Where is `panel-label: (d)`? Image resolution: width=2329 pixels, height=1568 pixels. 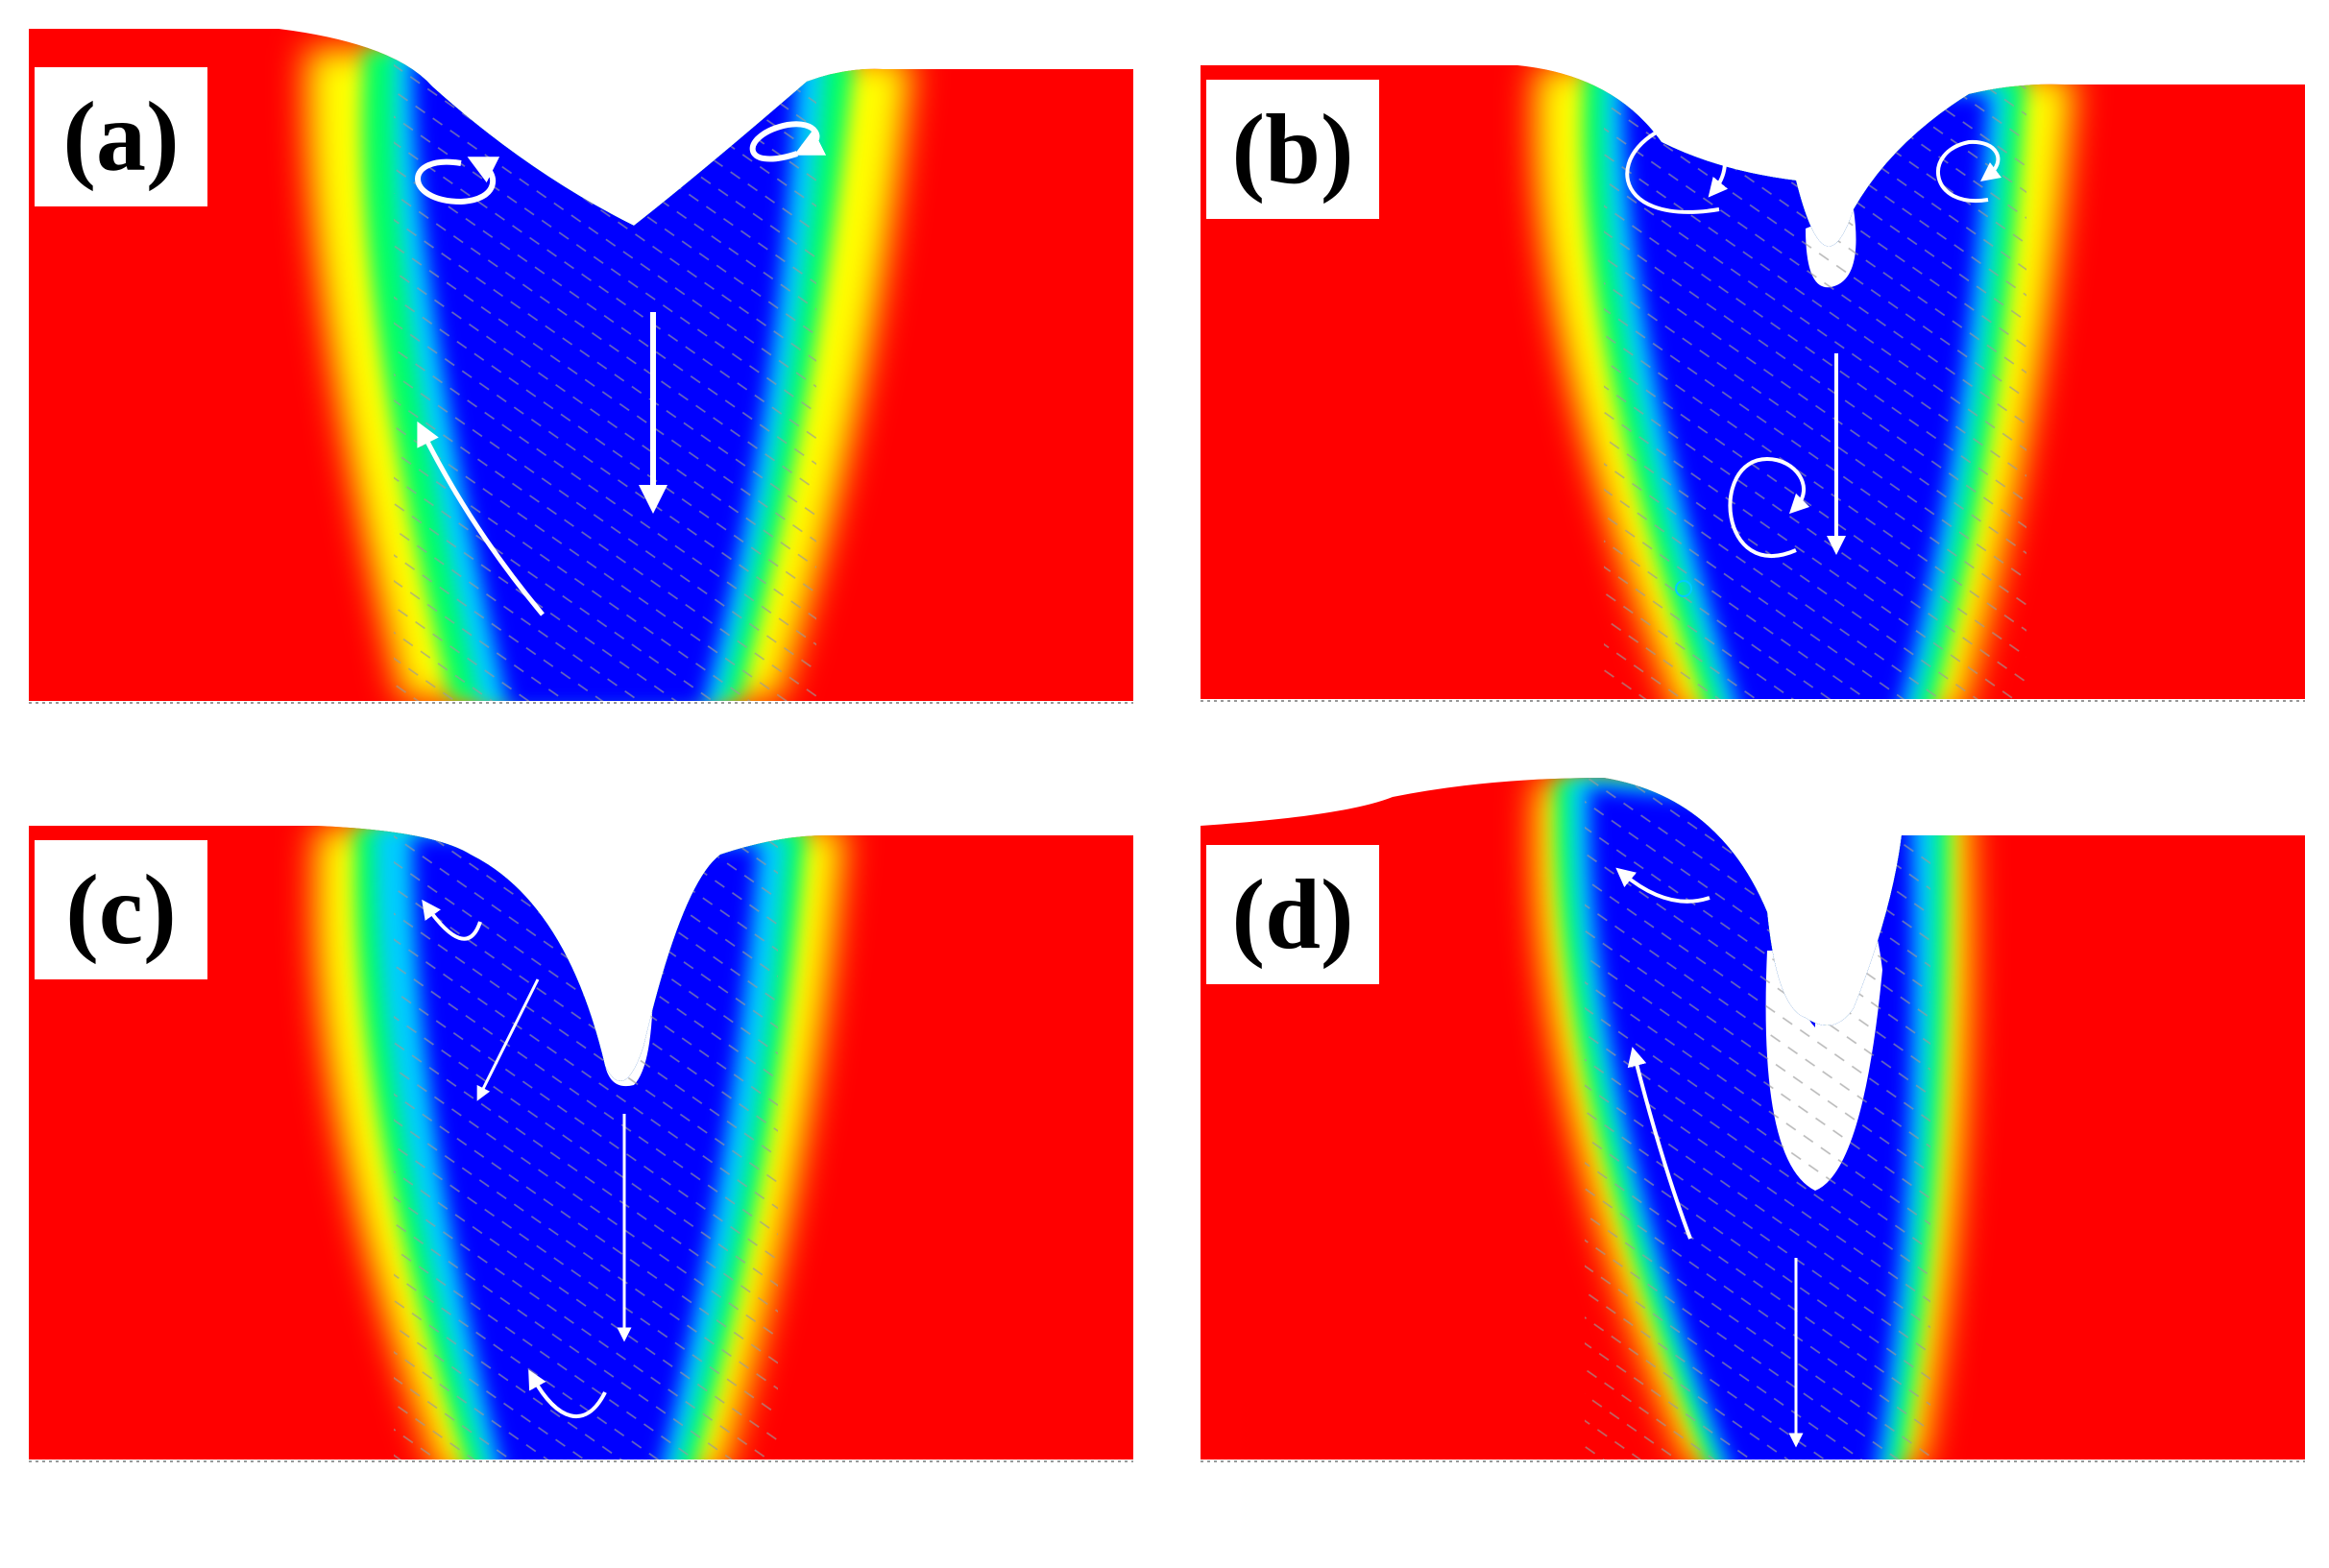 panel-label: (d) is located at coordinates (1293, 914).